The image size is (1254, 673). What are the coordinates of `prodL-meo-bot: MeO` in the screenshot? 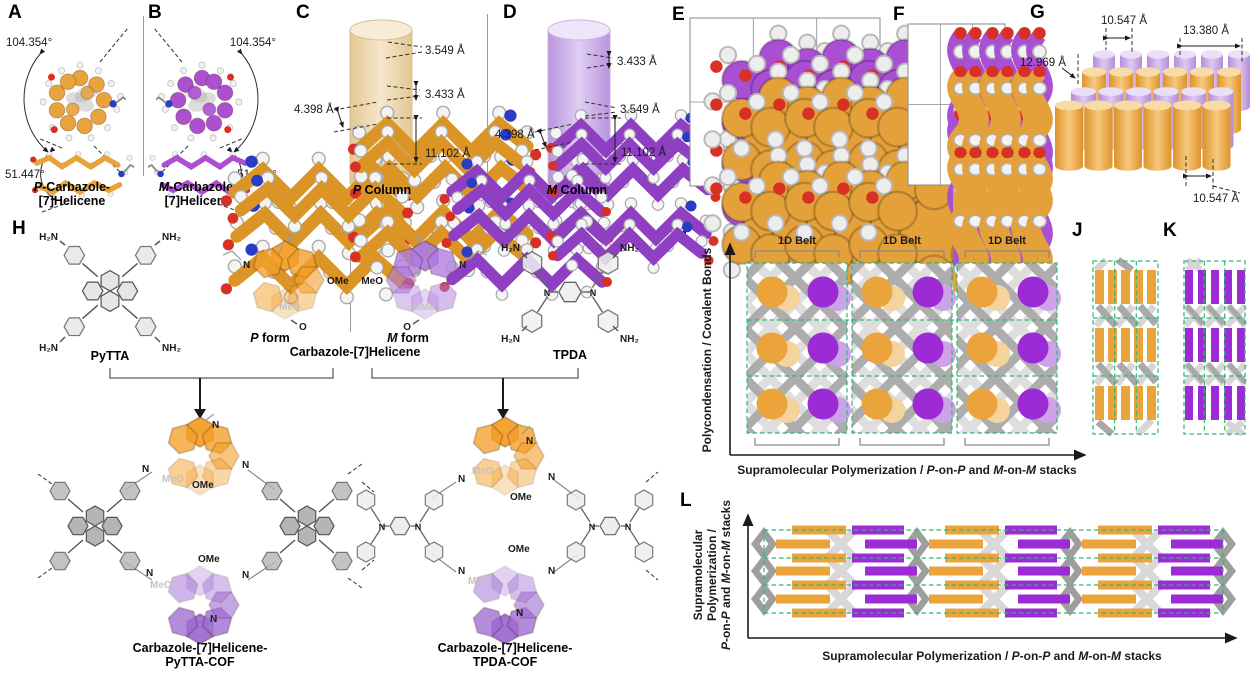 It's located at (161, 585).